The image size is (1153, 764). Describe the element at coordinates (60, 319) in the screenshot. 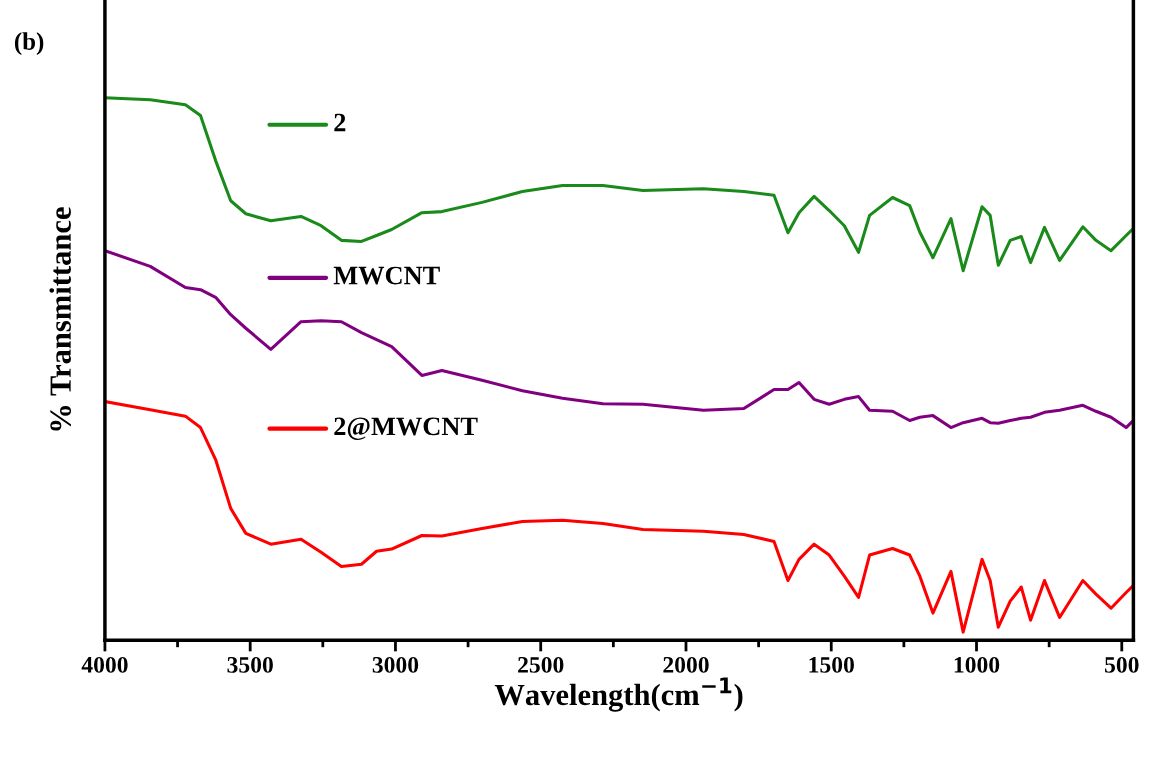

I see `y-axis-title: % Transmittance` at that location.